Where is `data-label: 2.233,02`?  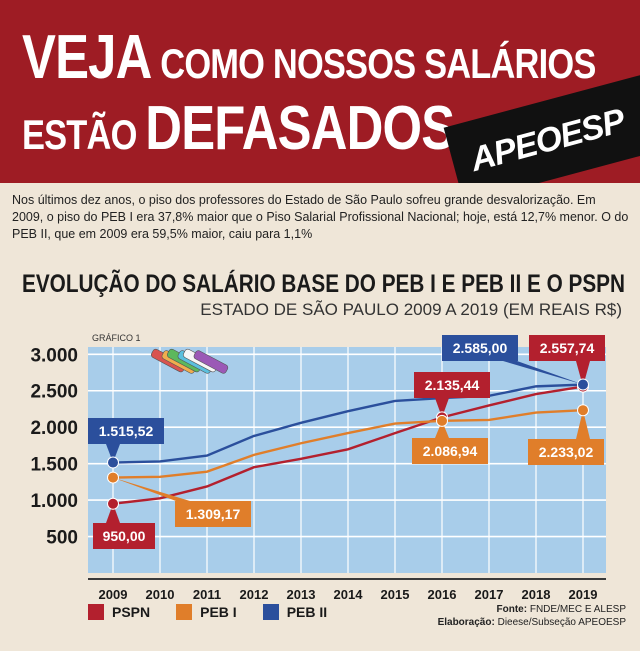
data-label: 2.233,02 is located at coordinates (566, 452).